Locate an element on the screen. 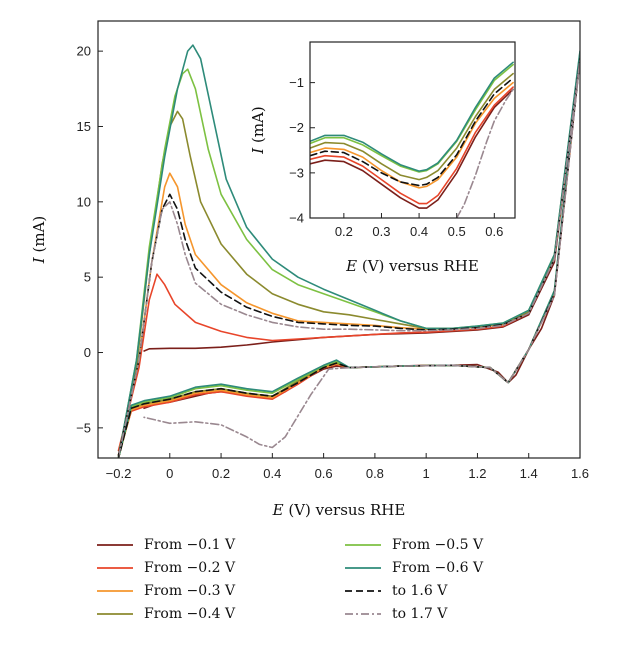 The height and width of the screenshot is (660, 623). legend-item: to 1.6 V is located at coordinates (395, 591).